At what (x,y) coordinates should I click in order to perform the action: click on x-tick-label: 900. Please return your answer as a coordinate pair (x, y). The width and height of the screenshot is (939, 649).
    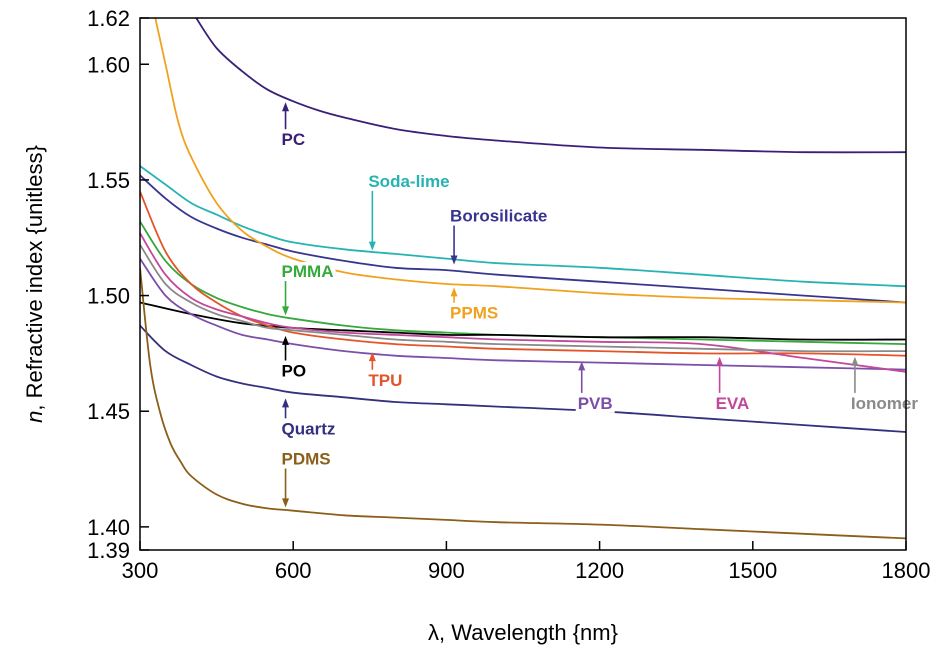
    Looking at the image, I should click on (446, 570).